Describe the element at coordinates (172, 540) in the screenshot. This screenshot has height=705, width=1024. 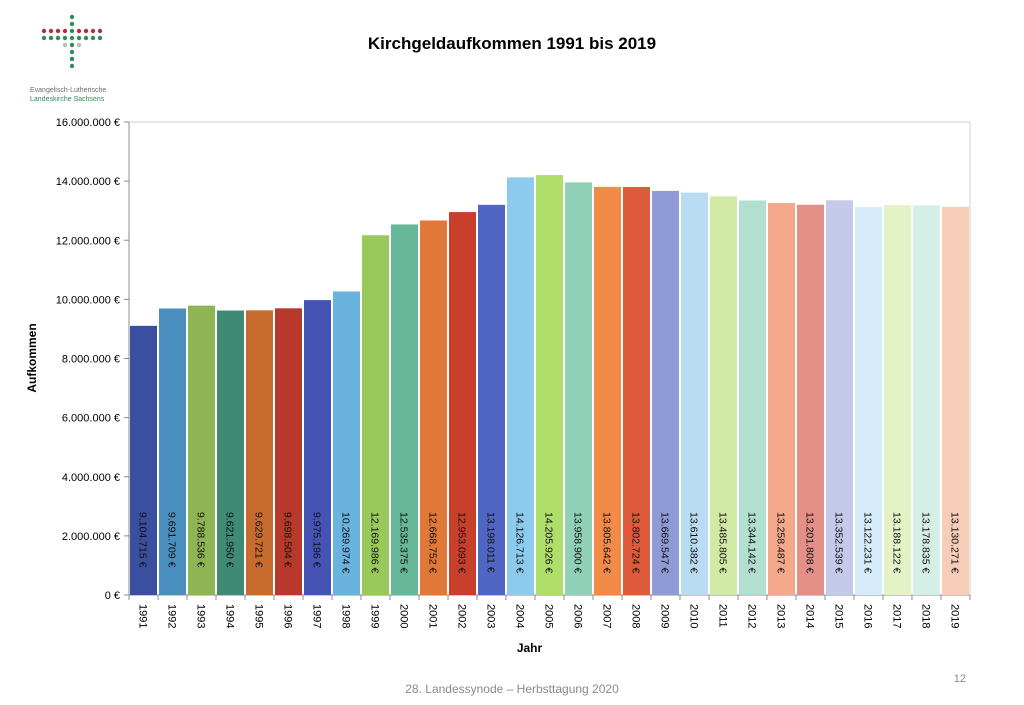
I see `bar-value-label: 9.691.709 €` at that location.